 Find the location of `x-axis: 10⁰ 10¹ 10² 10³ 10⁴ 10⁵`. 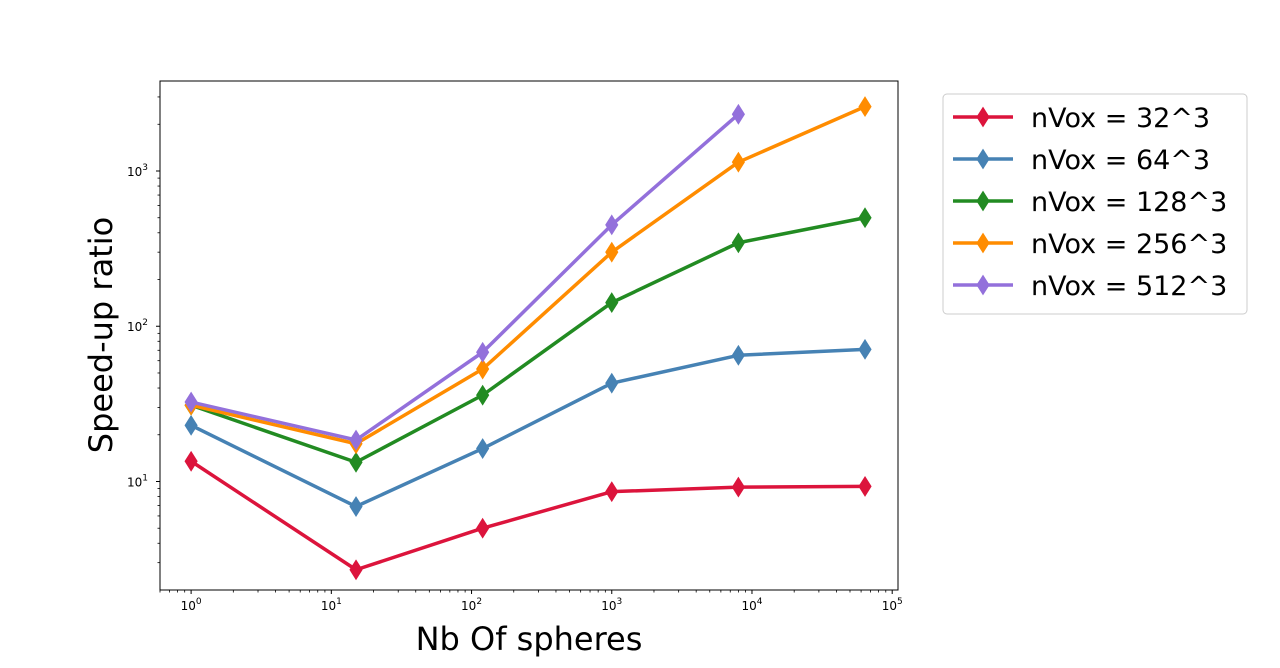

x-axis: 10⁰ 10¹ 10² 10³ 10⁴ 10⁵ is located at coordinates (531, 601).